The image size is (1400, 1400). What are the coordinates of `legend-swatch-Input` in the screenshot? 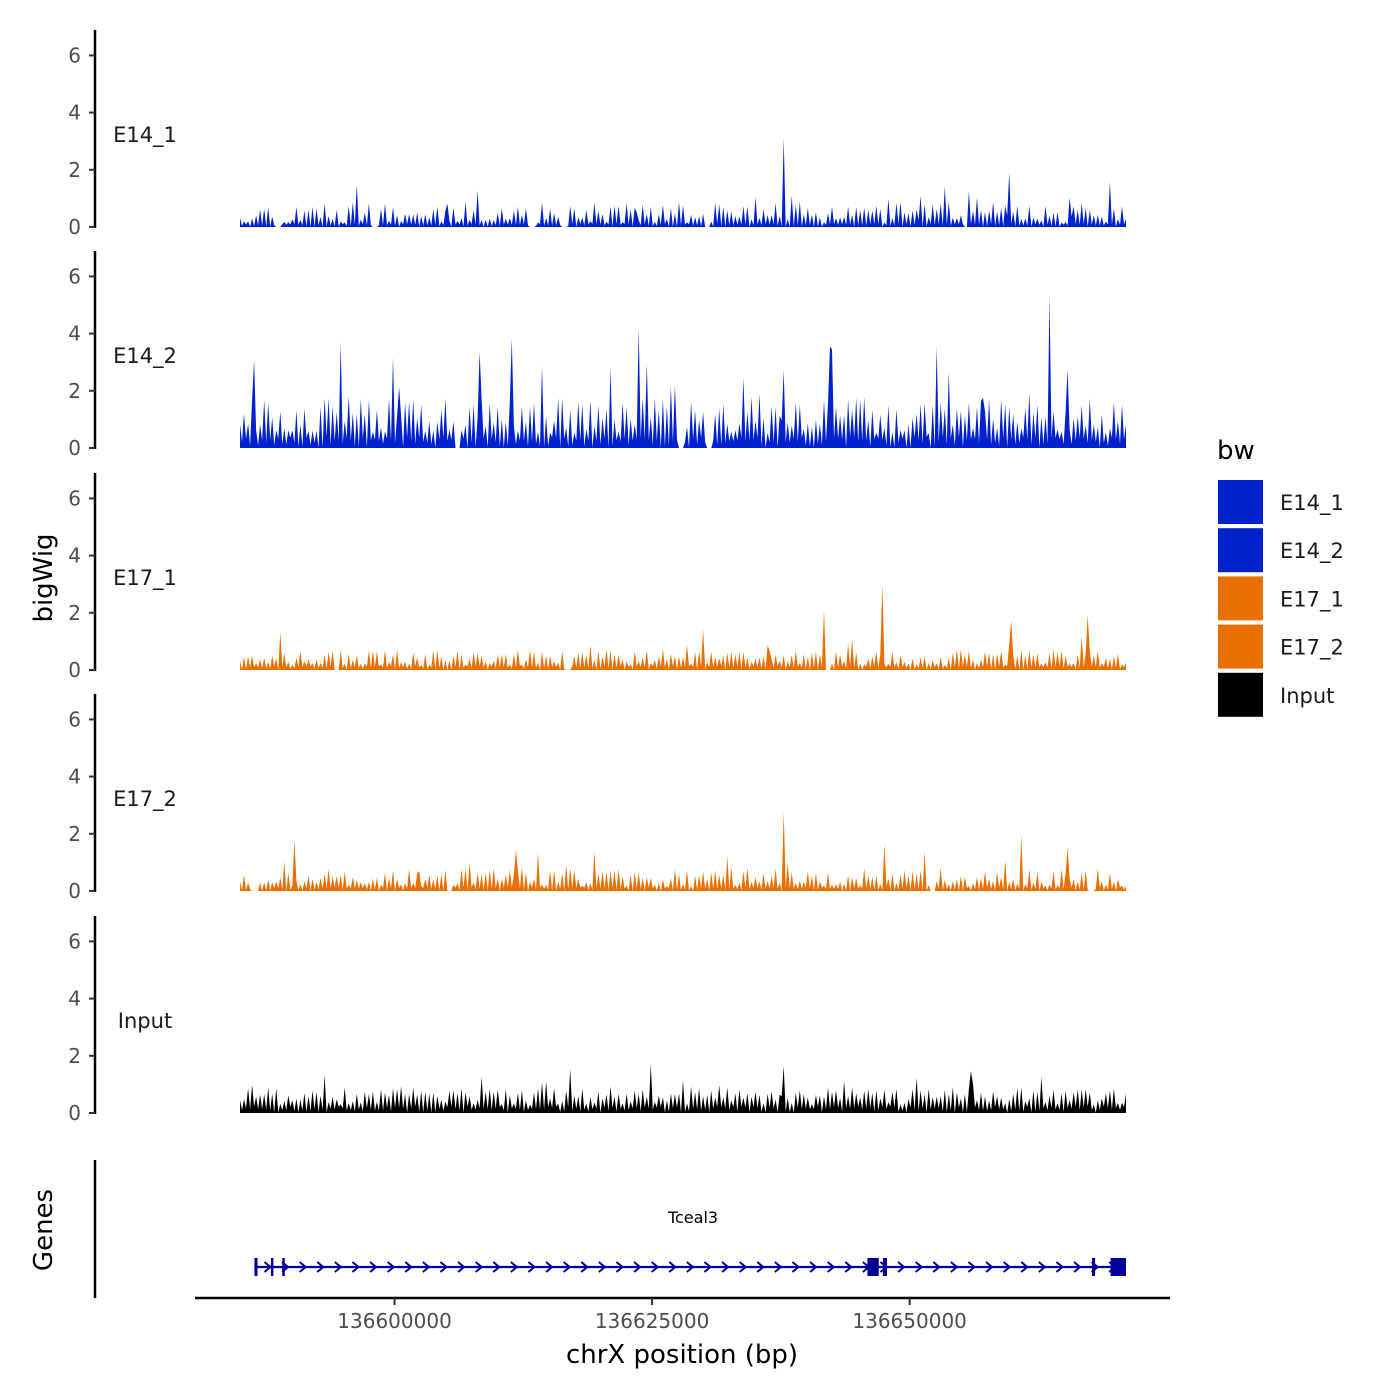 It's located at (1240, 694).